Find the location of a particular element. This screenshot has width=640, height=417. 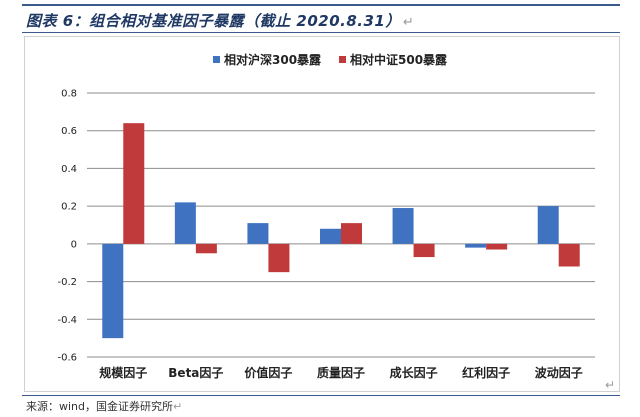

y-tick-label: 0 is located at coordinates (74, 244).